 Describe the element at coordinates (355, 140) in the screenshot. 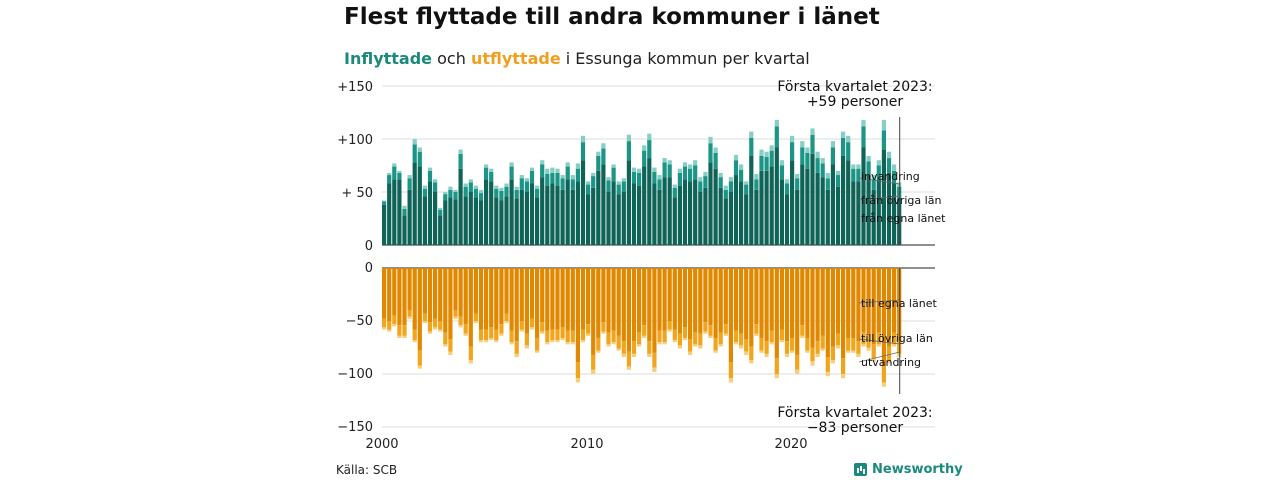

I see `ytick-top-100: +100` at that location.